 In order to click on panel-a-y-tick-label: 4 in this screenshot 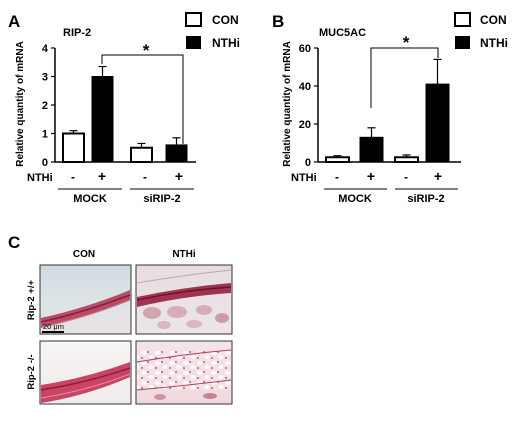, I will do `click(45, 49)`.